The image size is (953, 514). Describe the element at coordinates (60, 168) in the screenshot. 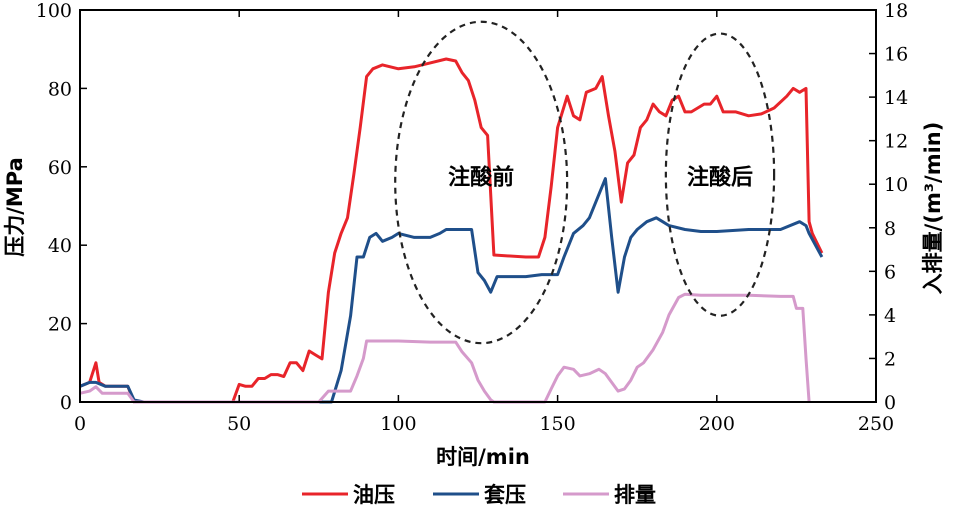

I see `left-y-tick-label: 60` at that location.